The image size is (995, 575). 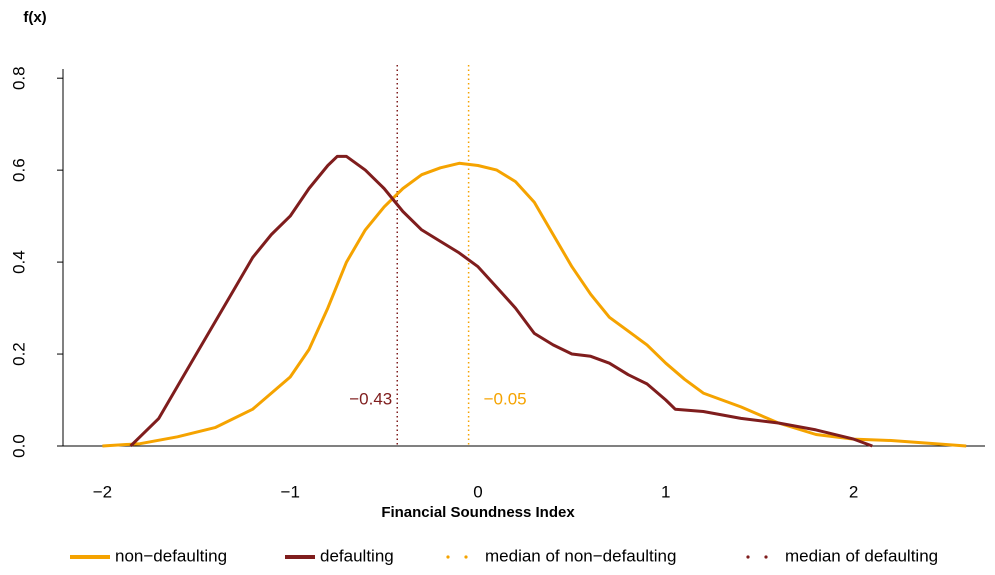 What do you see at coordinates (477, 491) in the screenshot?
I see `x-tick-label: 0` at bounding box center [477, 491].